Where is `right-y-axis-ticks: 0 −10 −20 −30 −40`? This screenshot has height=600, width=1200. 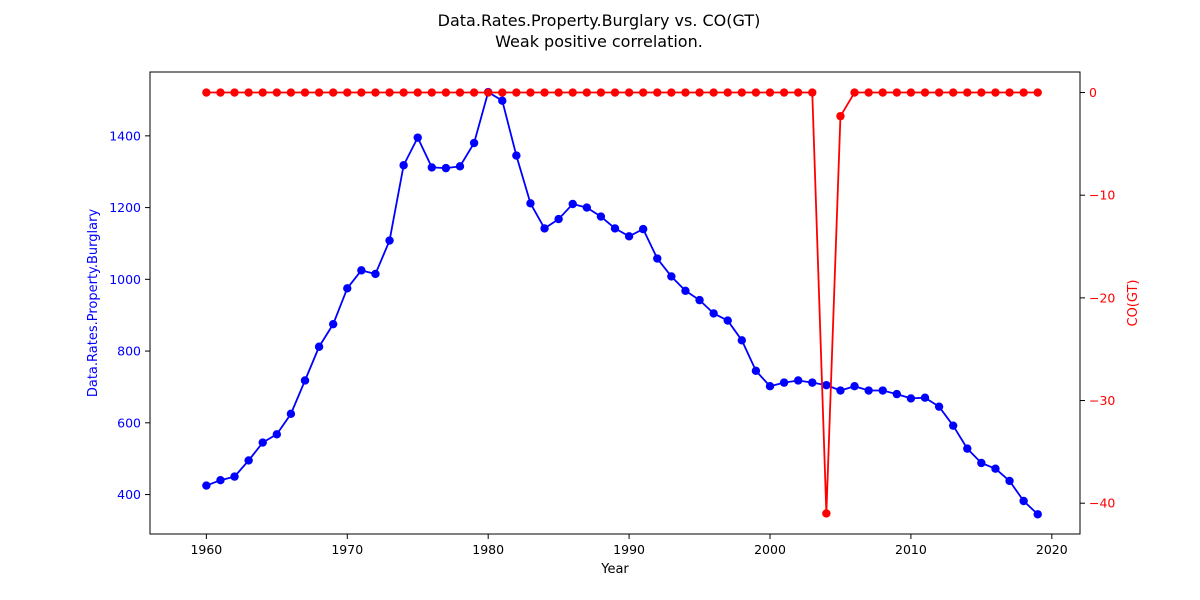 right-y-axis-ticks: 0 −10 −20 −30 −40 is located at coordinates (1097, 298).